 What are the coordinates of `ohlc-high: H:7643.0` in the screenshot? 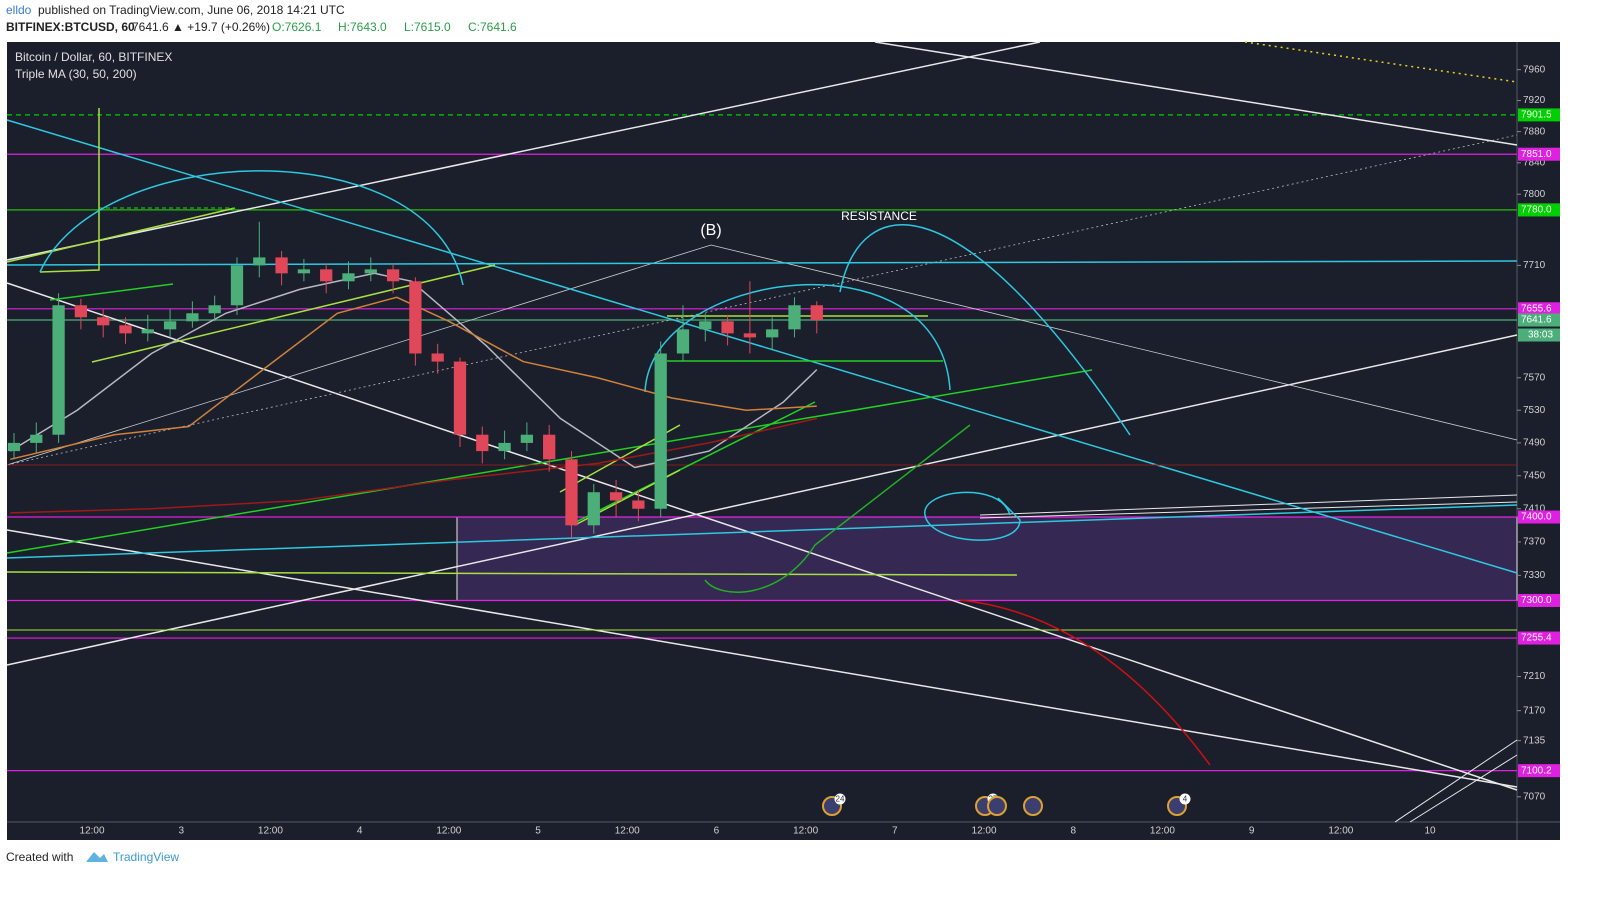 It's located at (362, 27).